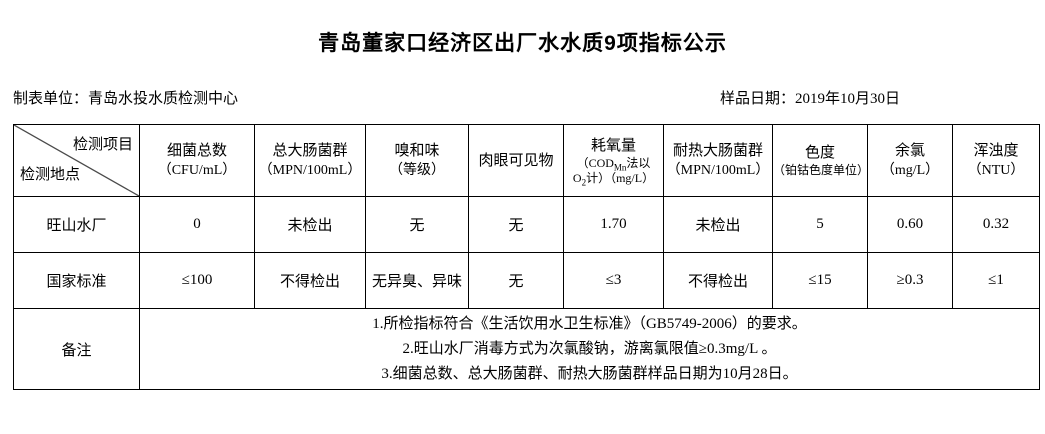 This screenshot has height=434, width=1045. What do you see at coordinates (996, 224) in the screenshot?
I see `table-cell: 0.32` at bounding box center [996, 224].